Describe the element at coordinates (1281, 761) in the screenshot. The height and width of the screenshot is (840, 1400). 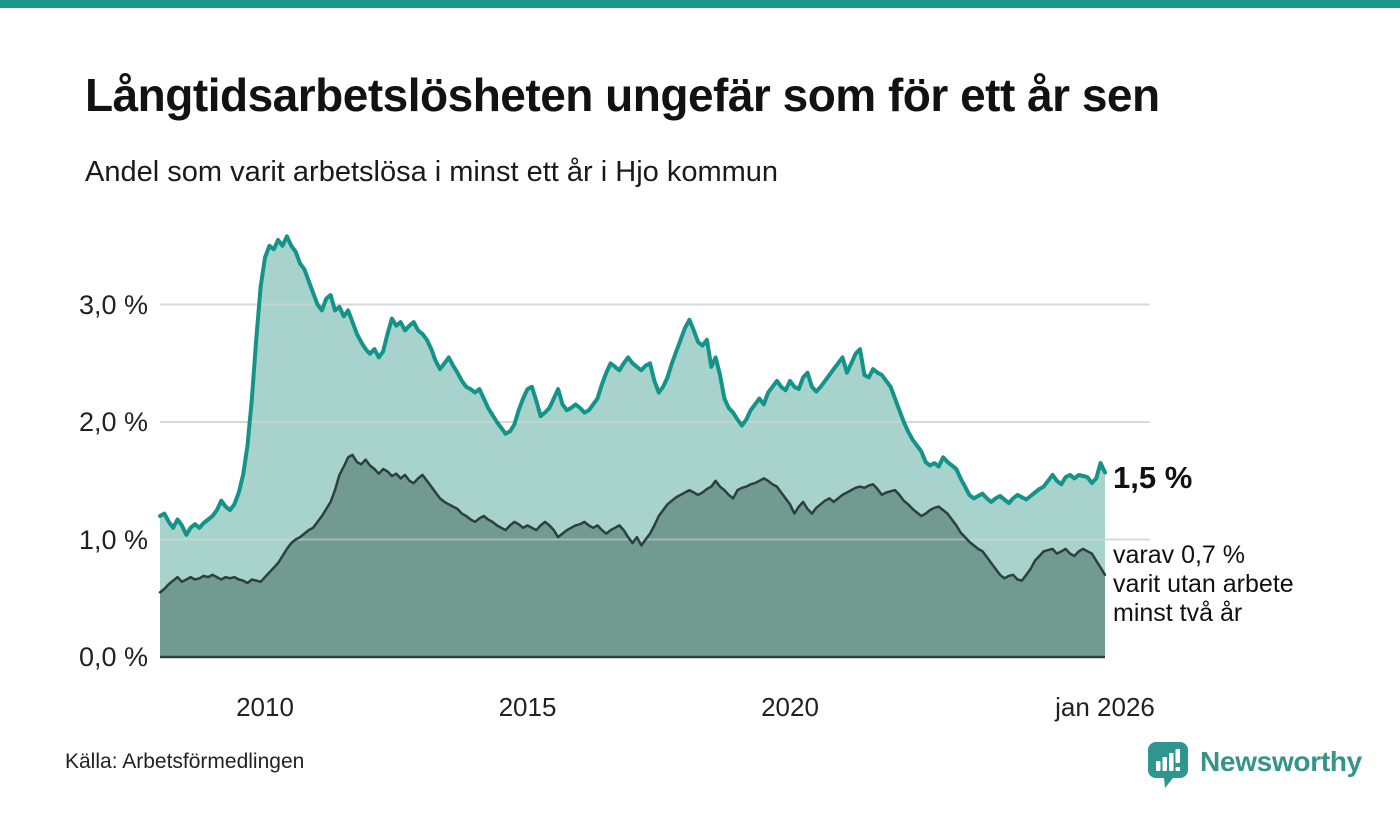
I see `brand-name: Newsworthy` at that location.